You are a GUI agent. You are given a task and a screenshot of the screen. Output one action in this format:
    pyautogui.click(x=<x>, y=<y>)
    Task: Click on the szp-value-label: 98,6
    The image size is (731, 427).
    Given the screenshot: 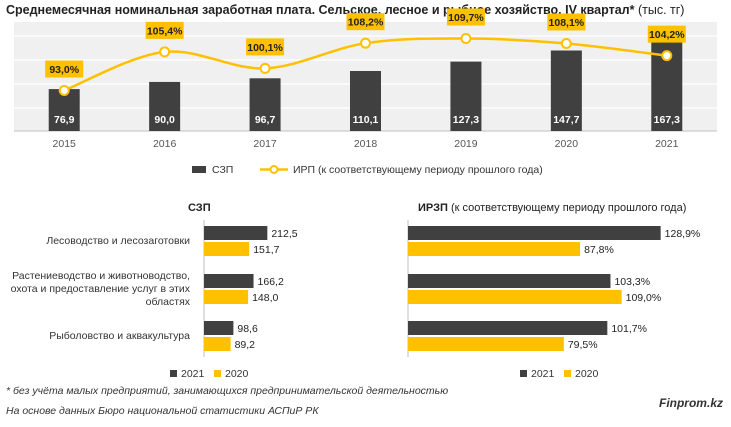 What is the action you would take?
    pyautogui.click(x=247, y=329)
    